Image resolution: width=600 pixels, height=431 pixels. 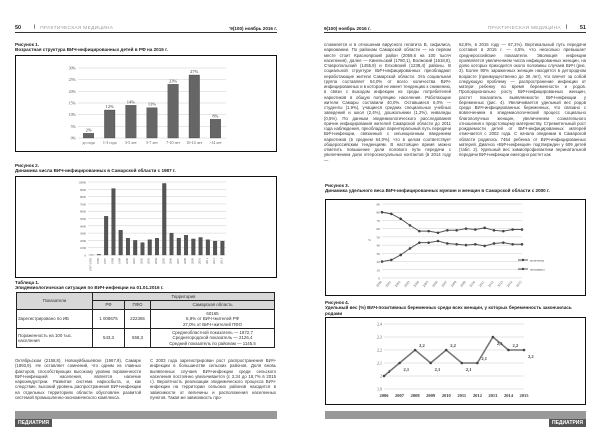 I want to click on page-number: 50, so click(x=18, y=28).